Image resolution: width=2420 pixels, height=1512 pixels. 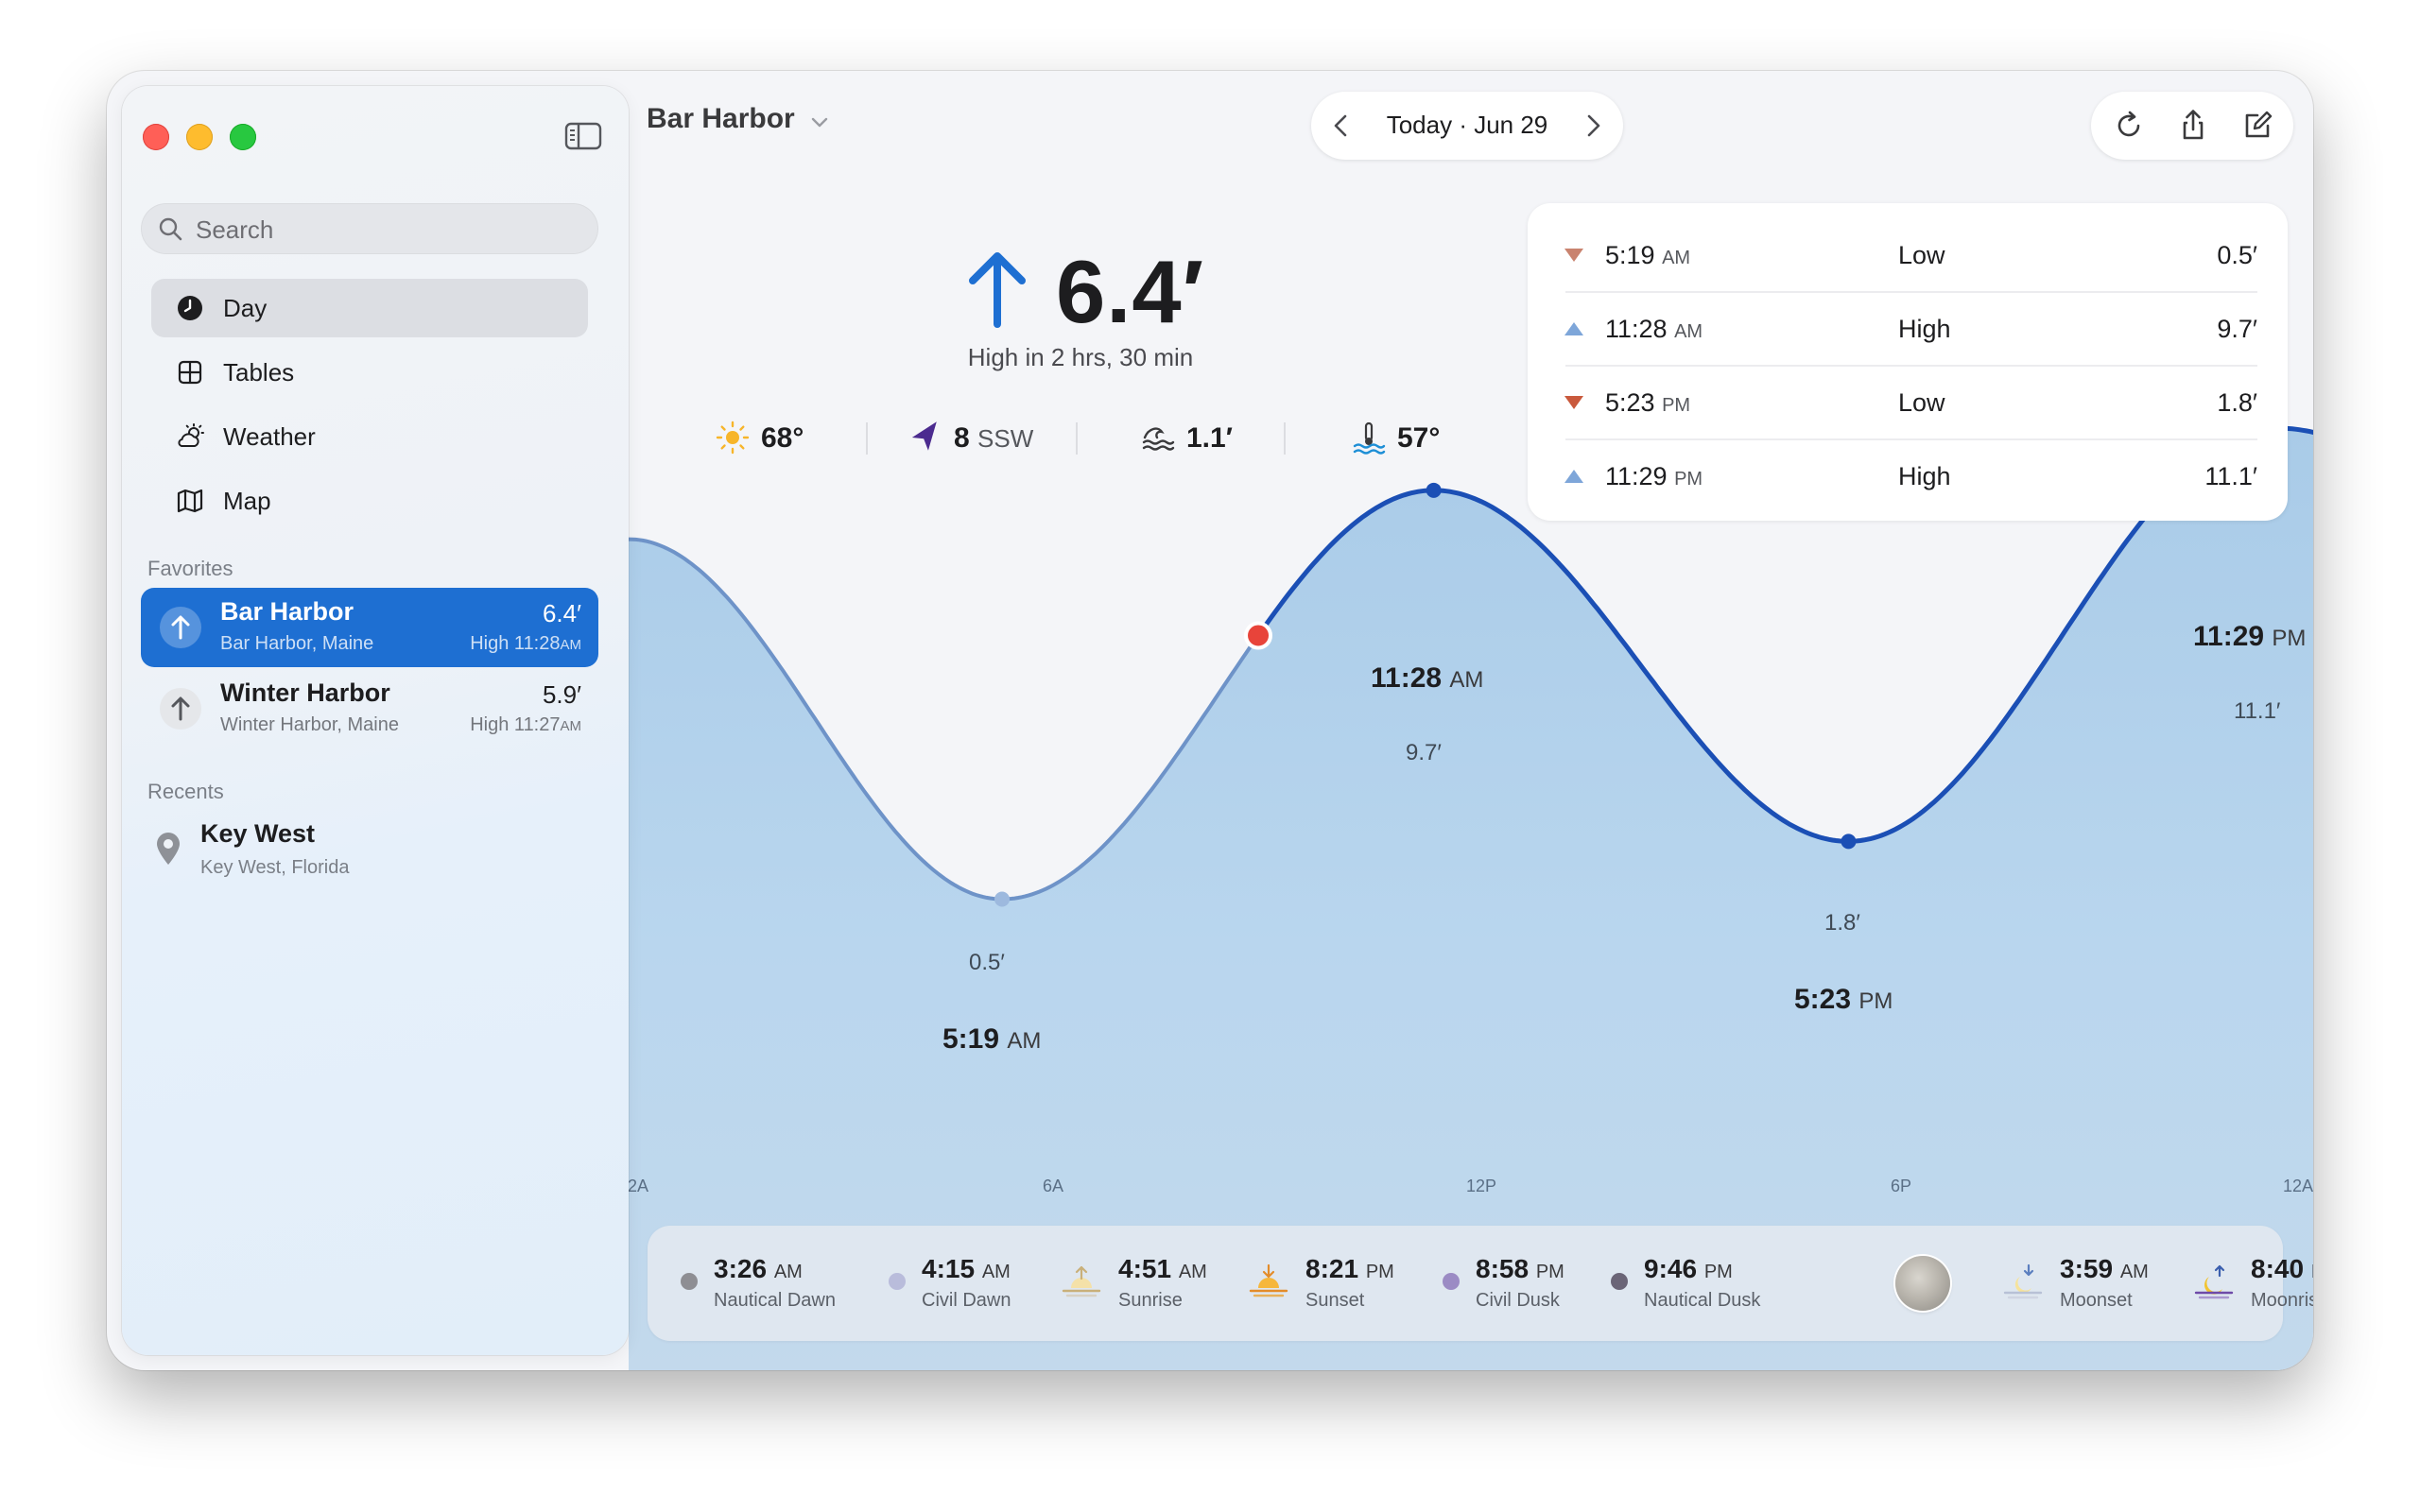 What do you see at coordinates (1648, 402) in the screenshot?
I see `tide-time: 5:23 PM` at bounding box center [1648, 402].